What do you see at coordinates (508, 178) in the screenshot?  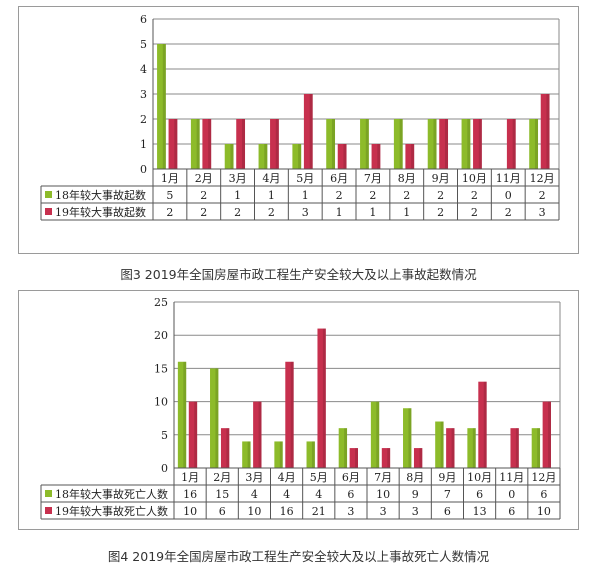 I see `category-label: 11月` at bounding box center [508, 178].